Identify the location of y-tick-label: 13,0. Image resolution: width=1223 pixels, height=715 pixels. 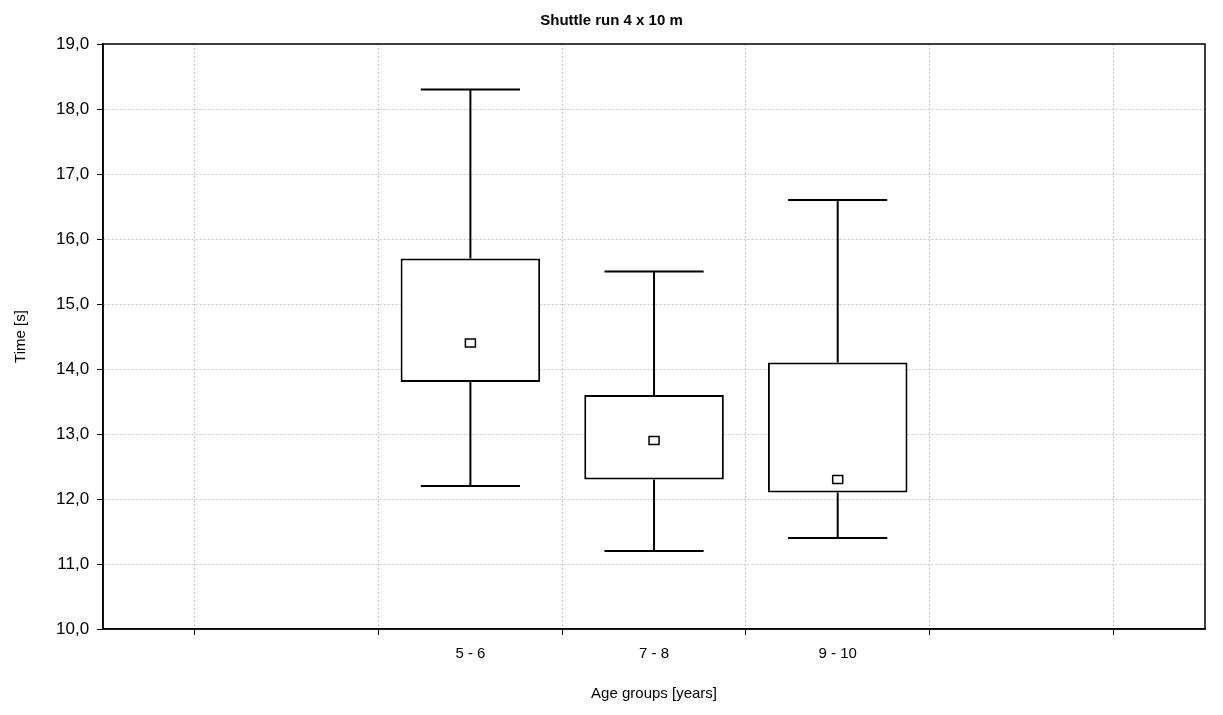
(72, 433).